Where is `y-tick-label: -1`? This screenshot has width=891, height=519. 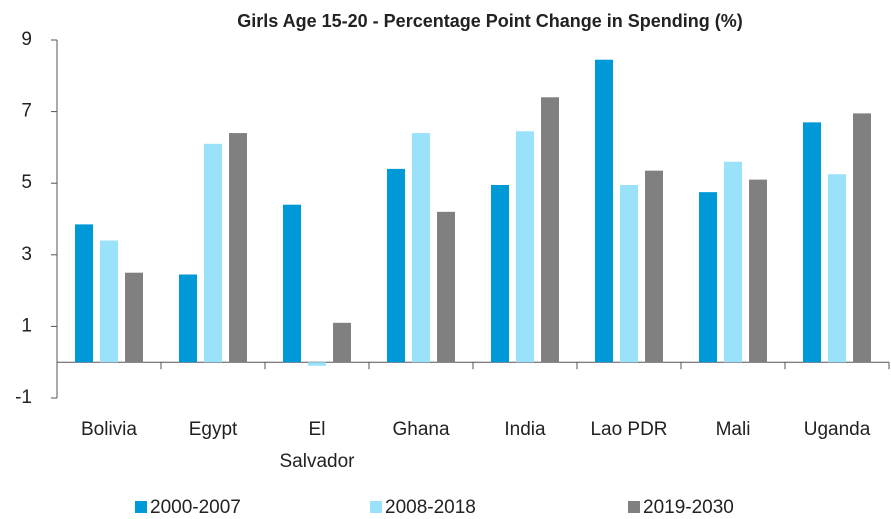
y-tick-label: -1 is located at coordinates (23, 397).